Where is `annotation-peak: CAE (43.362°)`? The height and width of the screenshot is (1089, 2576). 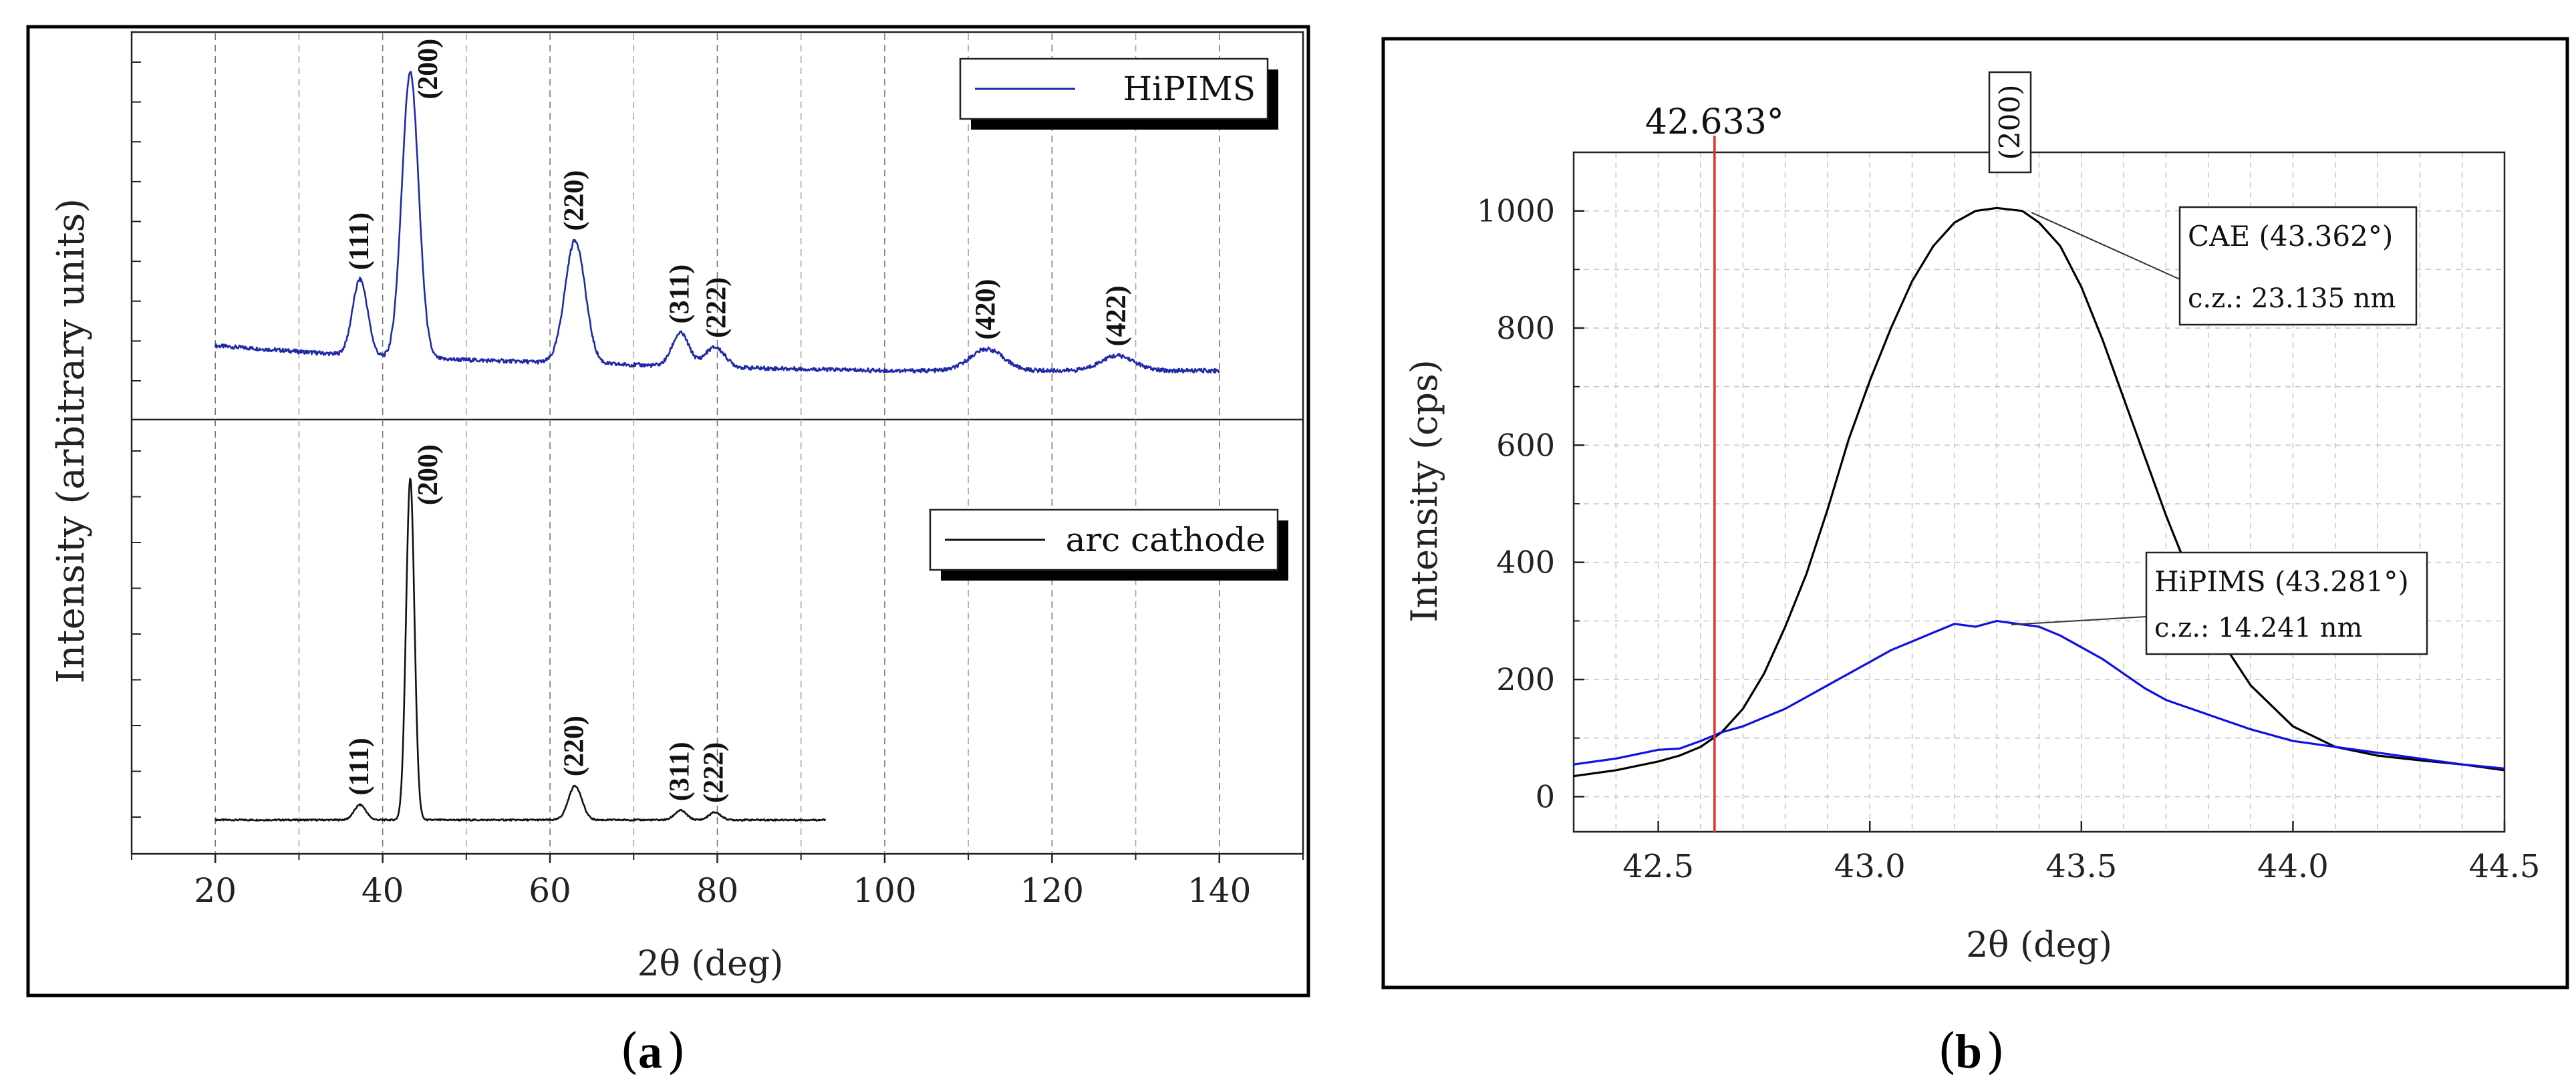 annotation-peak: CAE (43.362°) is located at coordinates (2290, 236).